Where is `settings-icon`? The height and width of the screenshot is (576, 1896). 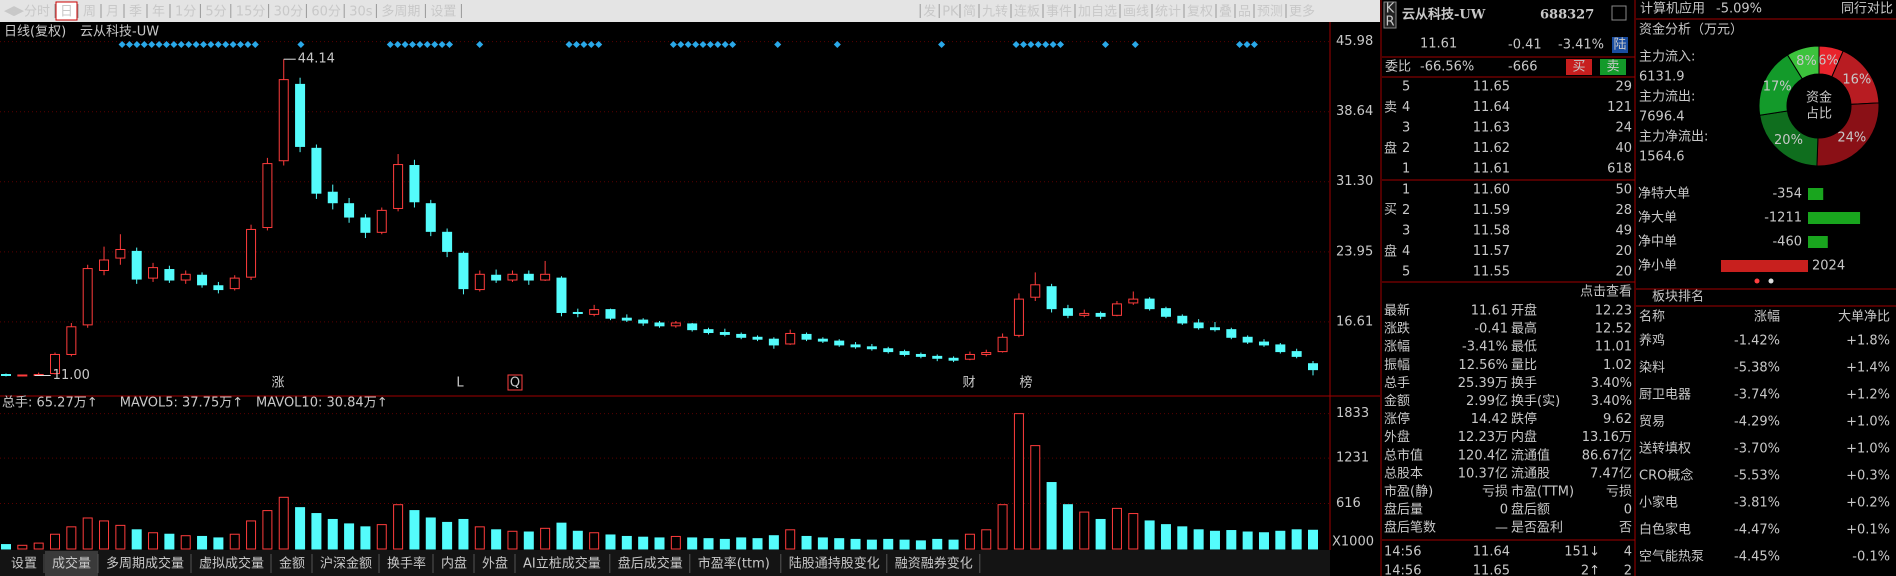 settings-icon is located at coordinates (1619, 13).